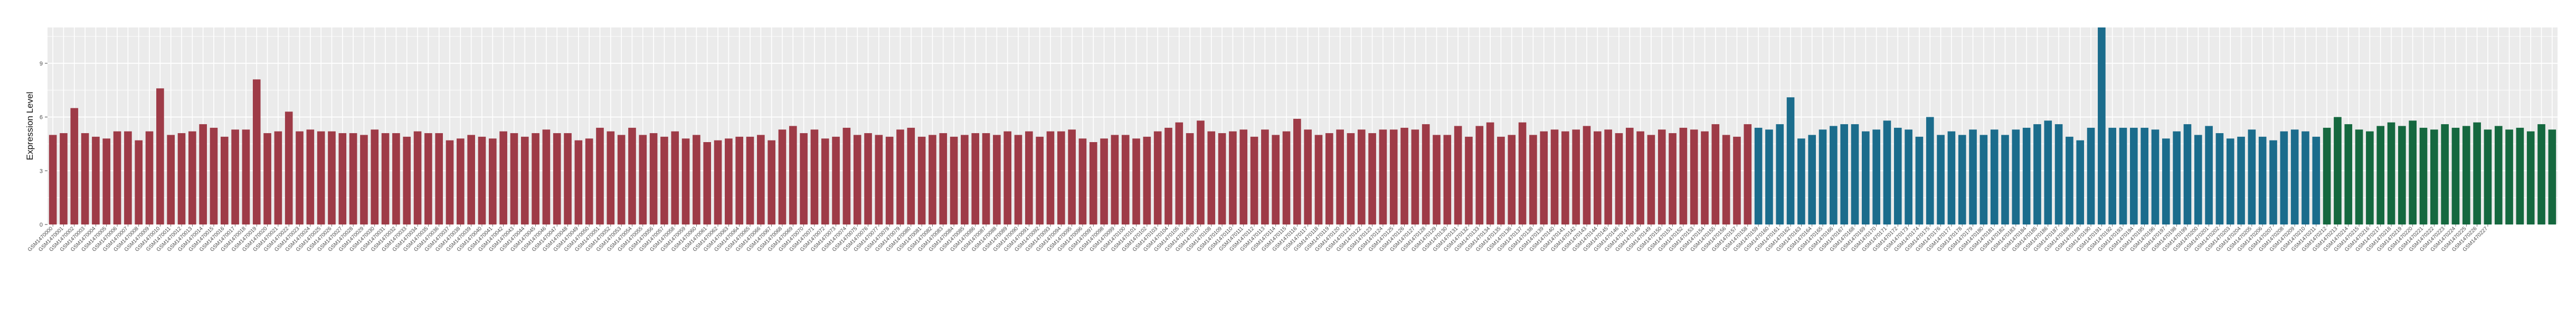  I want to click on y-tick-label: 9, so click(41, 64).